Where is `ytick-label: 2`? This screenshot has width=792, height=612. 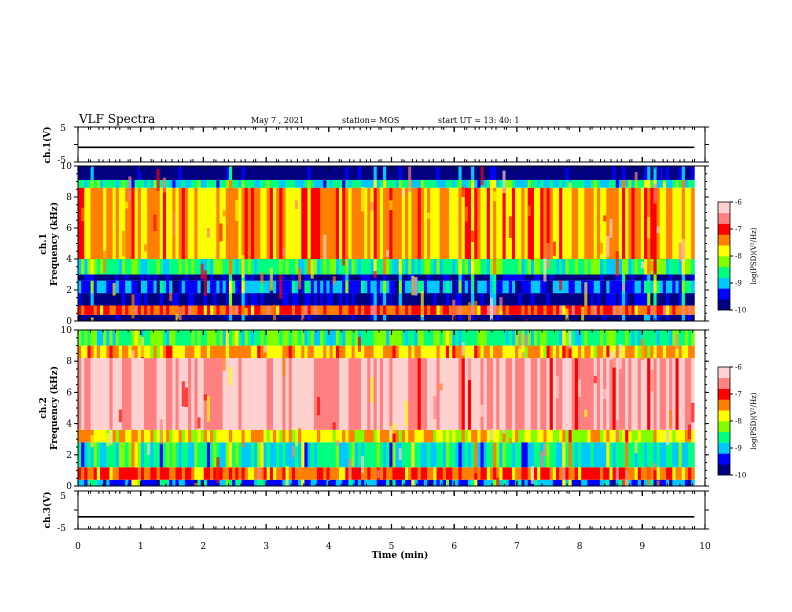 ytick-label: 2 is located at coordinates (69, 291).